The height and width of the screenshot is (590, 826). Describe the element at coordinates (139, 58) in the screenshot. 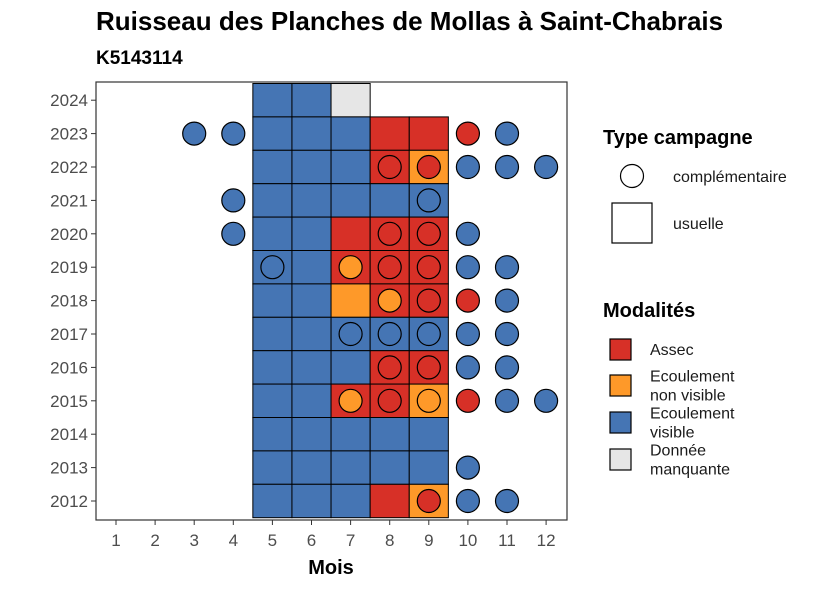

I see `chart-subtitle: K5143114` at that location.